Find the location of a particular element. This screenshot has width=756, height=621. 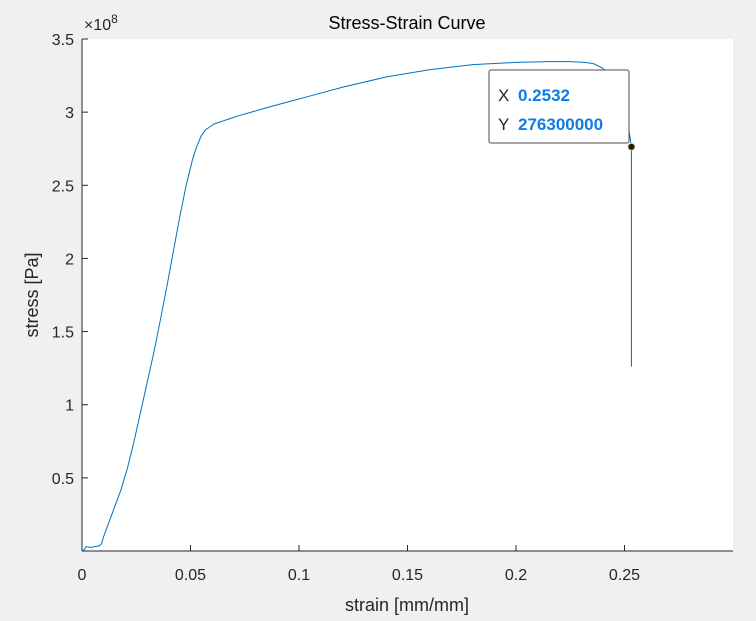

datatip-y-key: Y is located at coordinates (503, 124).